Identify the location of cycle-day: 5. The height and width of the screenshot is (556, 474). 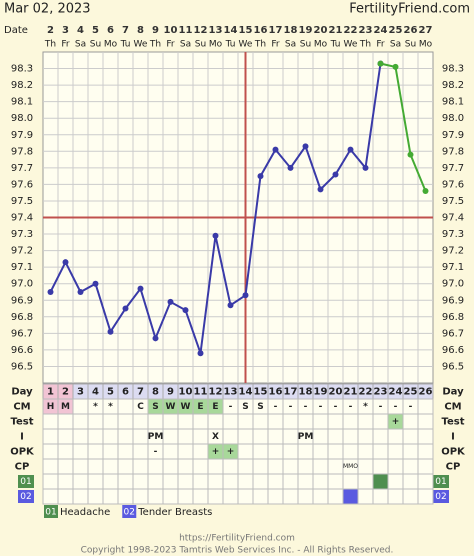
(110, 392).